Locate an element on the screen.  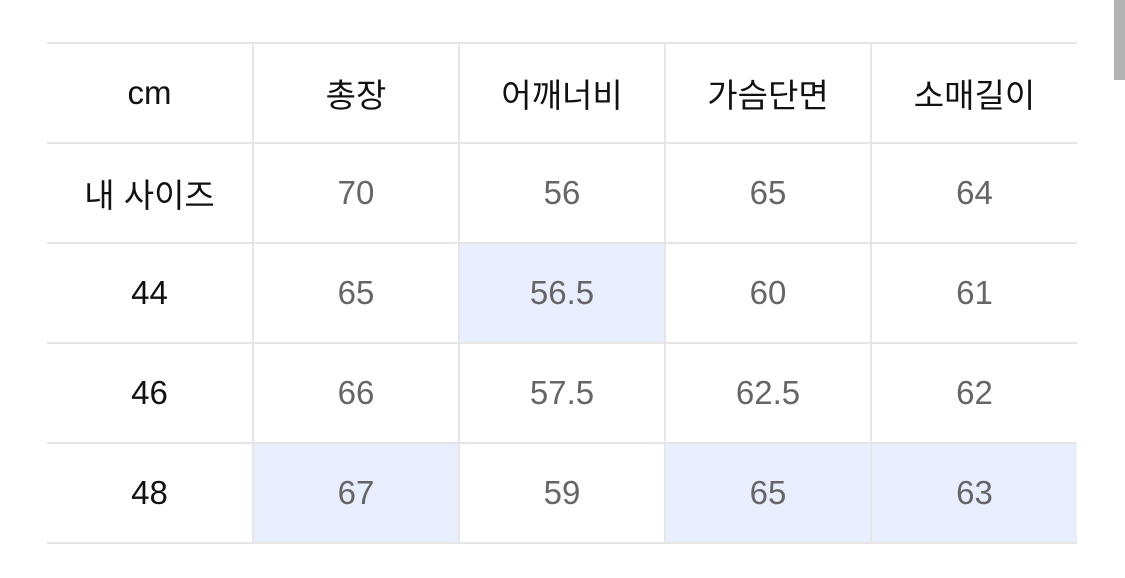
header-chest-width: 가슴단면 is located at coordinates (768, 93).